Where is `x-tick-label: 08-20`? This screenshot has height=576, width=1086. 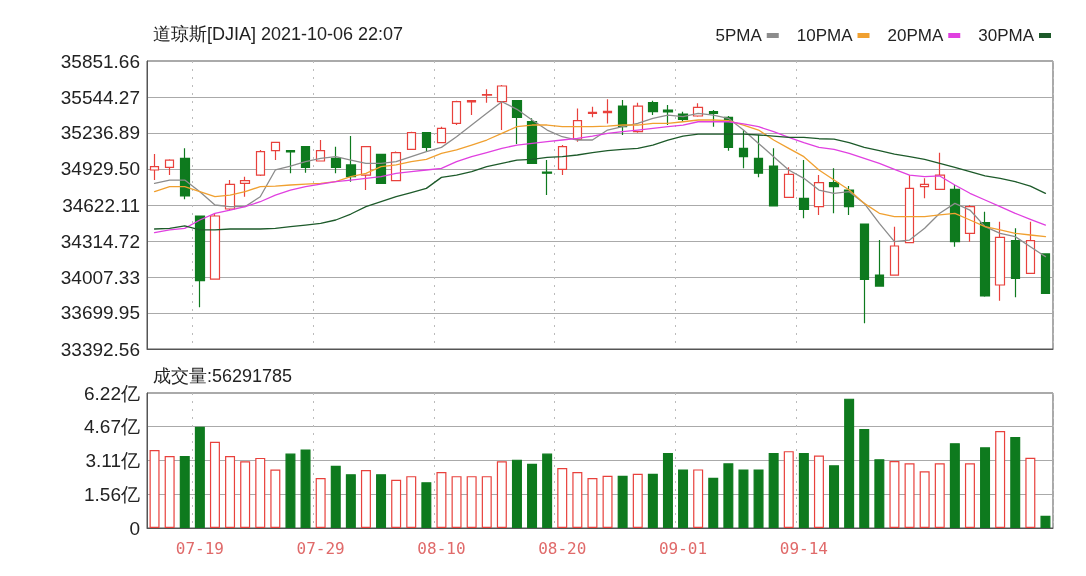
x-tick-label: 08-20 is located at coordinates (562, 548).